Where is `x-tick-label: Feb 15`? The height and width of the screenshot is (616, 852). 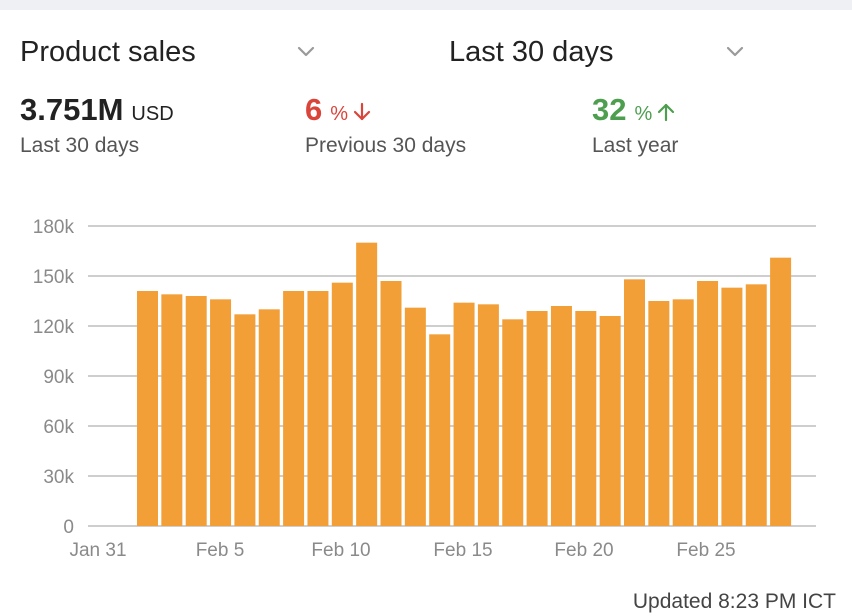 x-tick-label: Feb 15 is located at coordinates (462, 550).